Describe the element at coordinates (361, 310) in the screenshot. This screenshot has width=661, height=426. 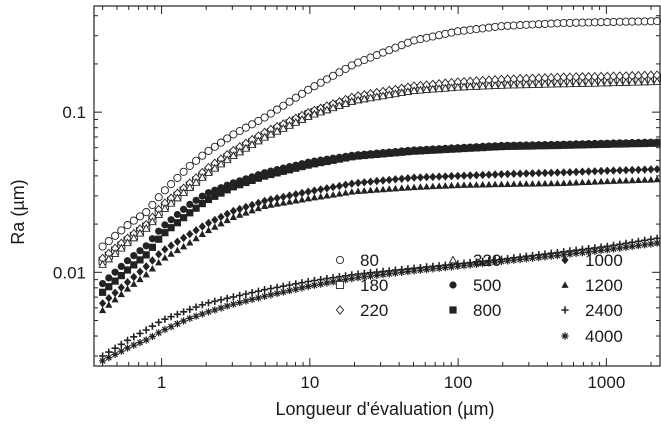
I see `legend-item-220: 220` at that location.